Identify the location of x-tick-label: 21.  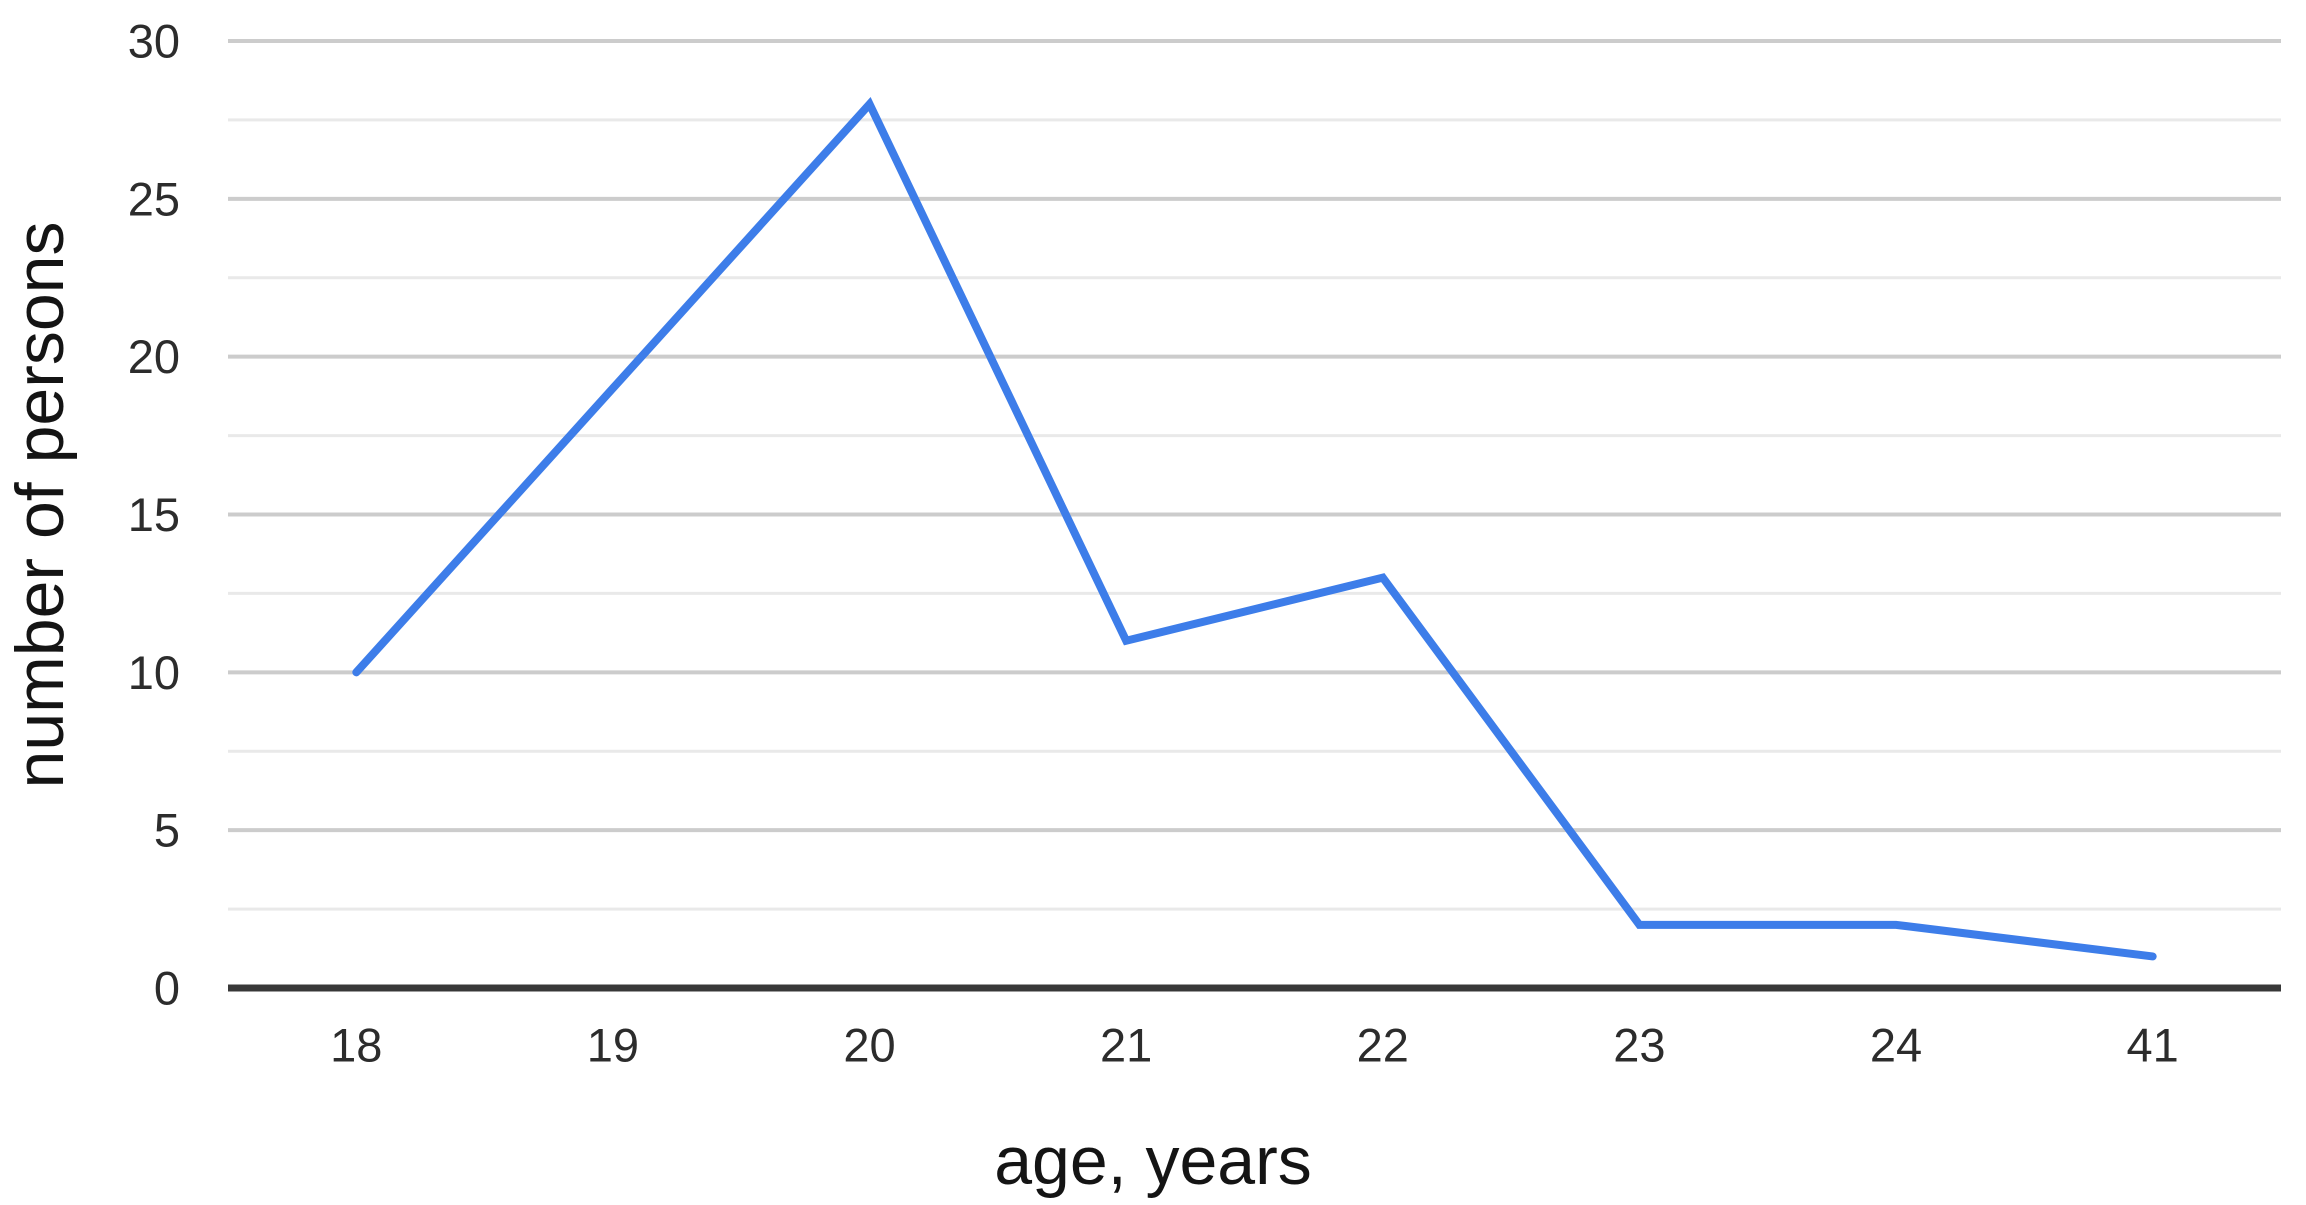
(1126, 1045).